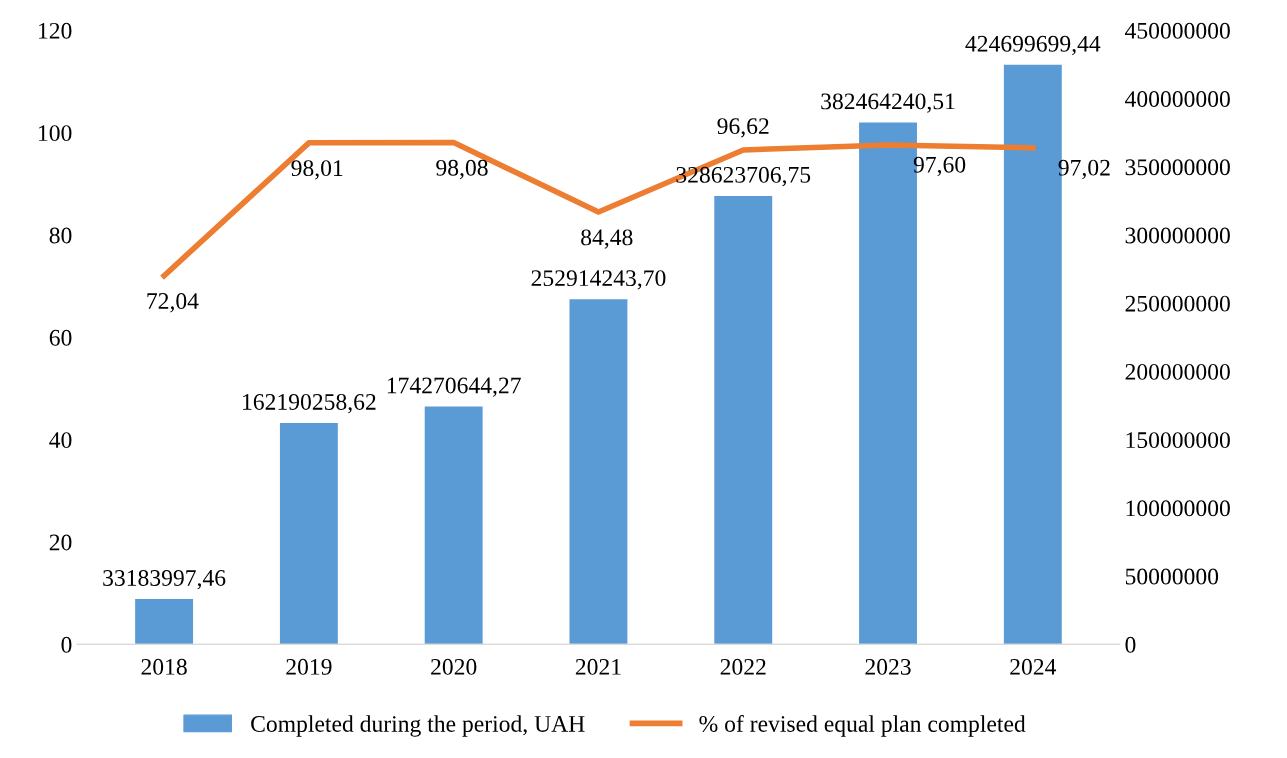 The width and height of the screenshot is (1287, 758). What do you see at coordinates (743, 666) in the screenshot?
I see `x-tick-label: 2022` at bounding box center [743, 666].